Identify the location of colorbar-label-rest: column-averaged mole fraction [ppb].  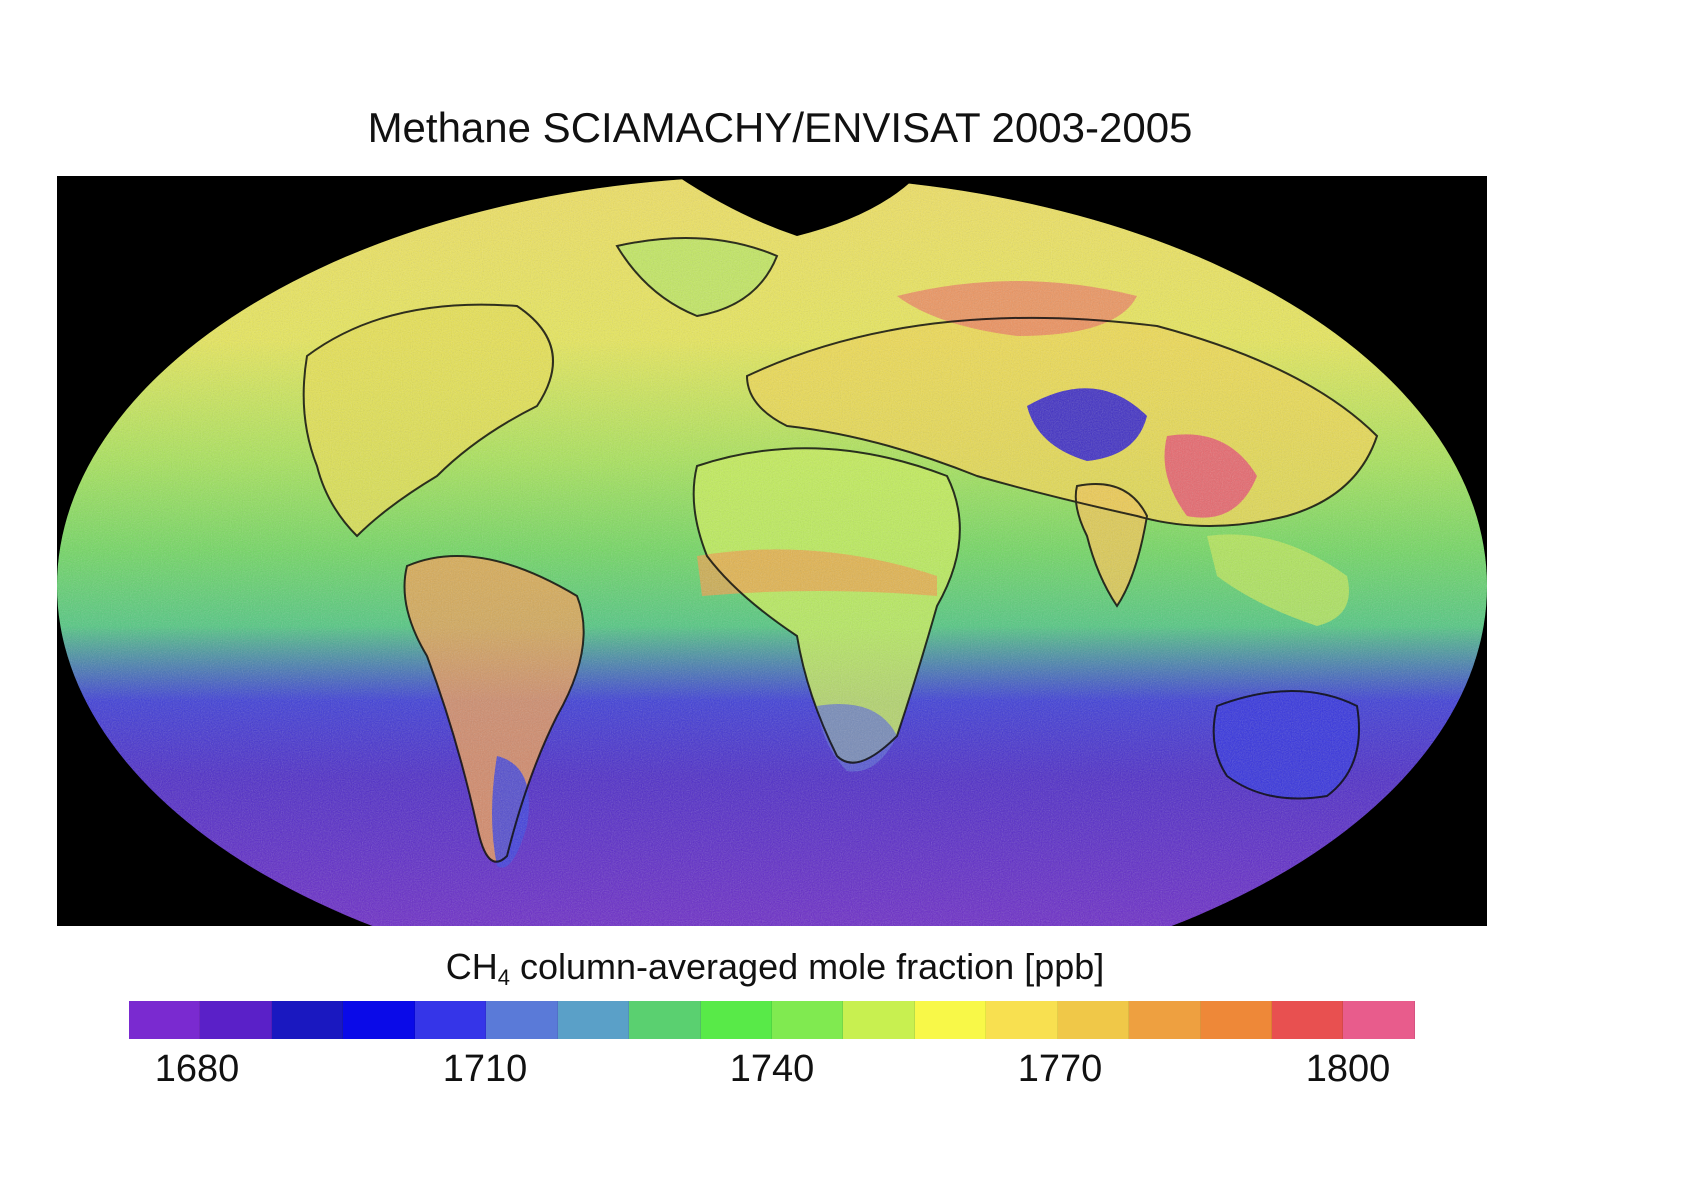
(807, 966).